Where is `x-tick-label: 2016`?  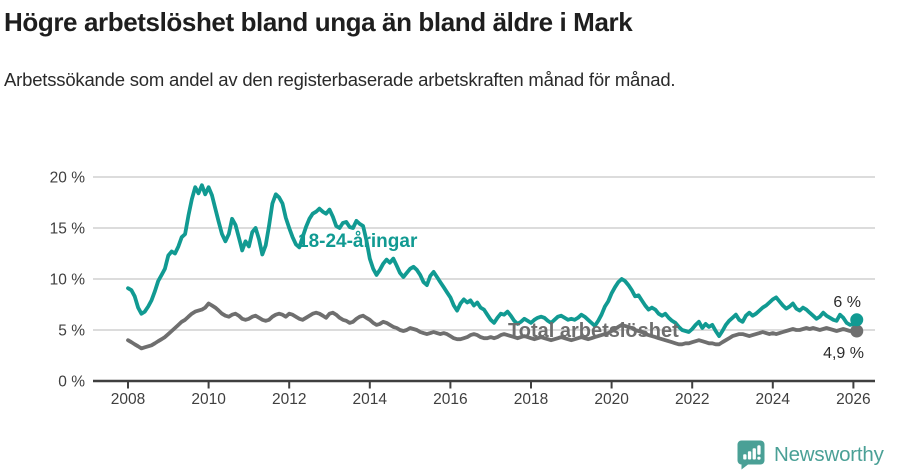 x-tick-label: 2016 is located at coordinates (450, 399).